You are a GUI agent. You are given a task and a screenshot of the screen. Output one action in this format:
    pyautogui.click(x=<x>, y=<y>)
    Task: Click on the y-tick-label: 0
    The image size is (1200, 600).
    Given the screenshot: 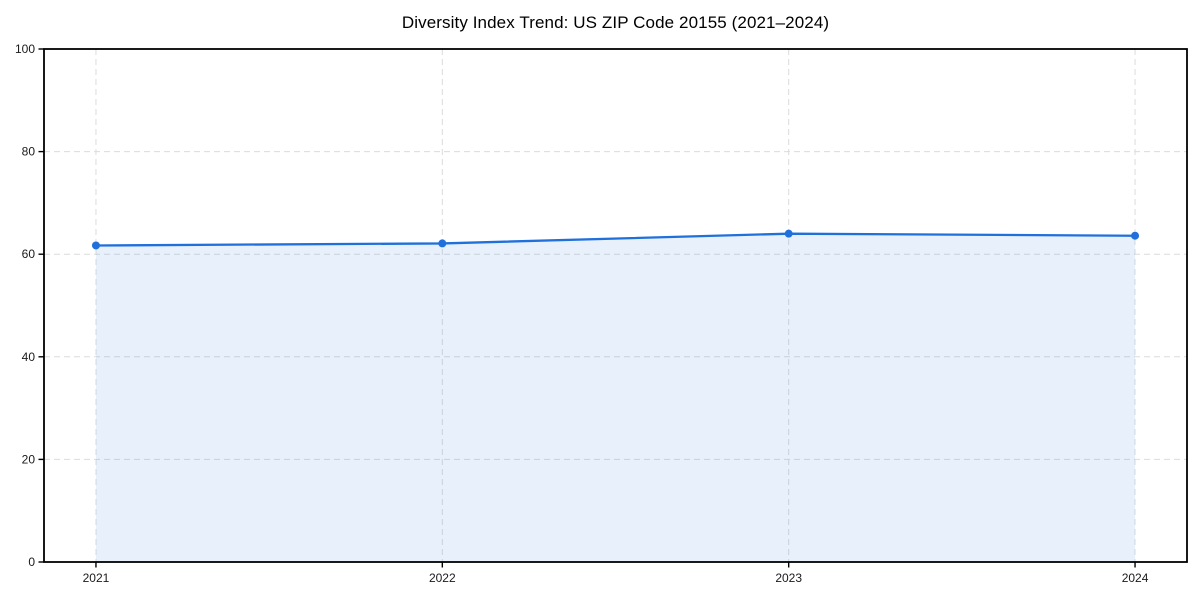 What is the action you would take?
    pyautogui.click(x=31, y=562)
    